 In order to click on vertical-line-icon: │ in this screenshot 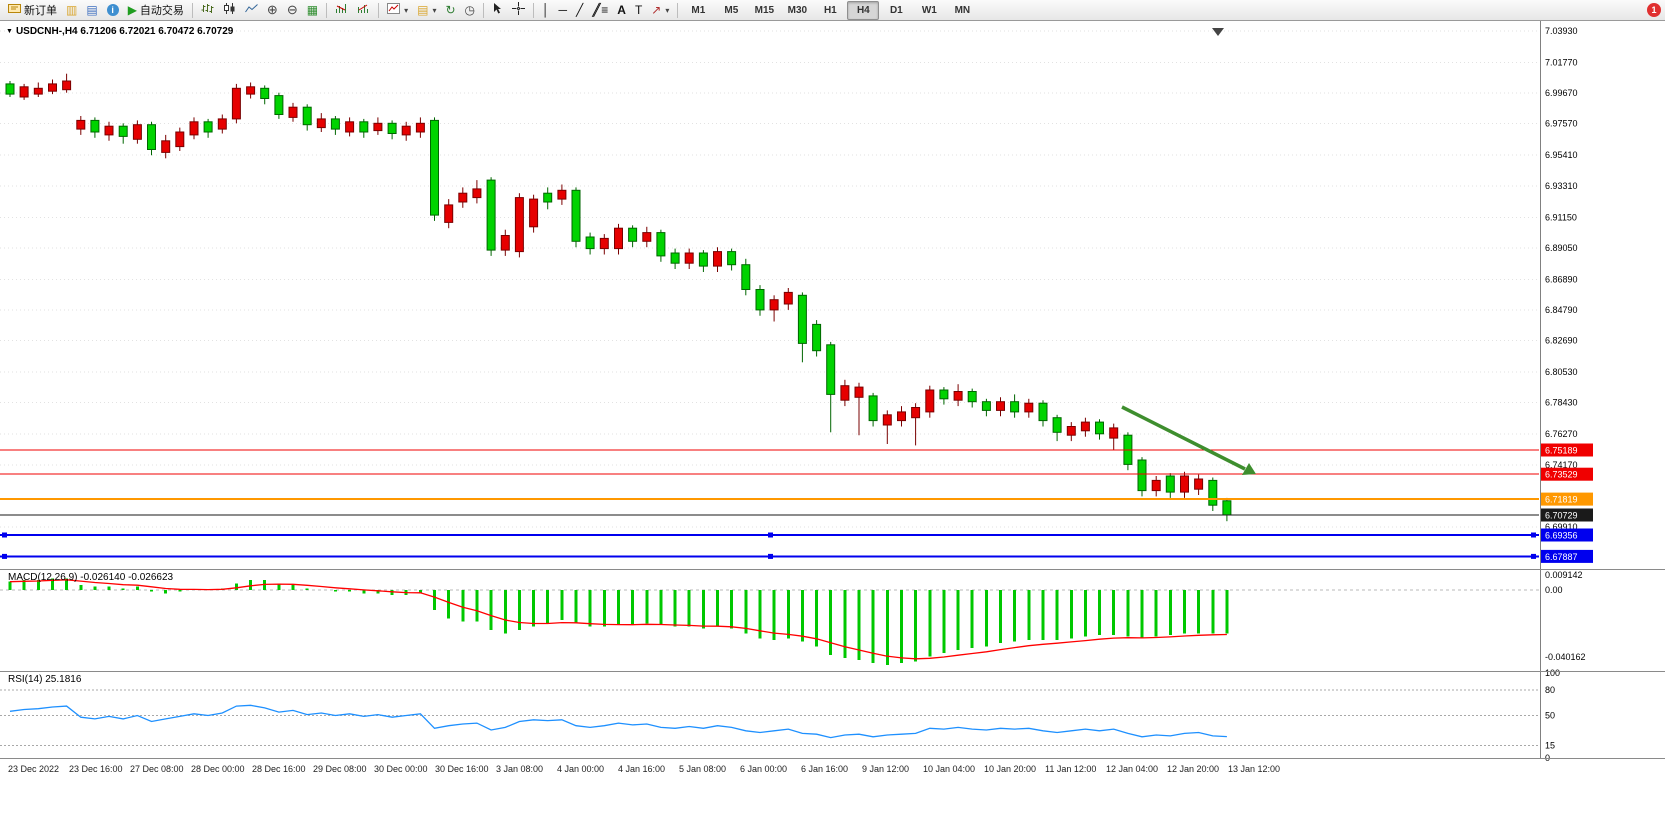, I will do `click(546, 10)`.